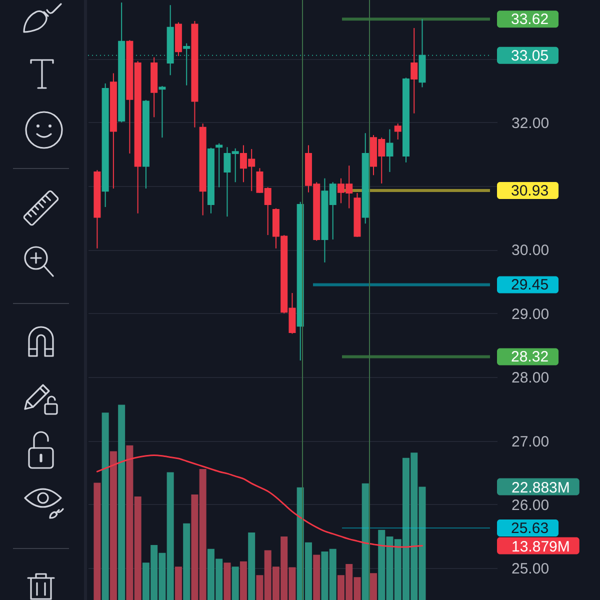  I want to click on line-series, so click(259, 501).